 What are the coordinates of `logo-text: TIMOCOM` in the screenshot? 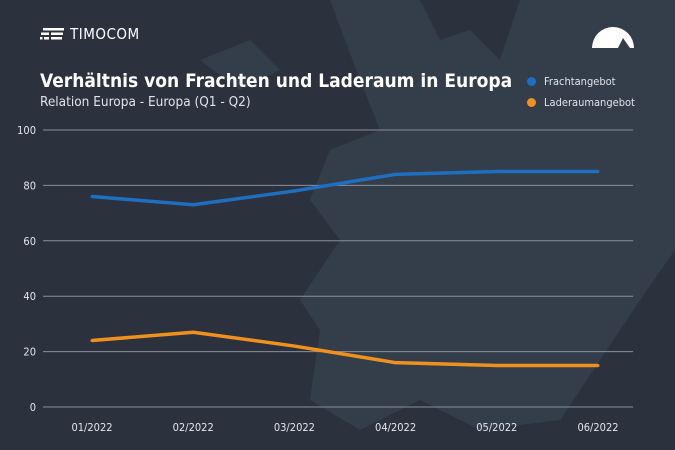 It's located at (105, 34).